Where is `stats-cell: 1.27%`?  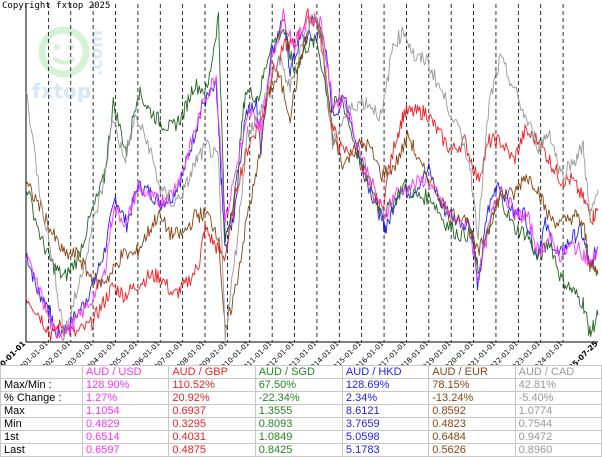
stats-cell: 1.27% is located at coordinates (125, 398).